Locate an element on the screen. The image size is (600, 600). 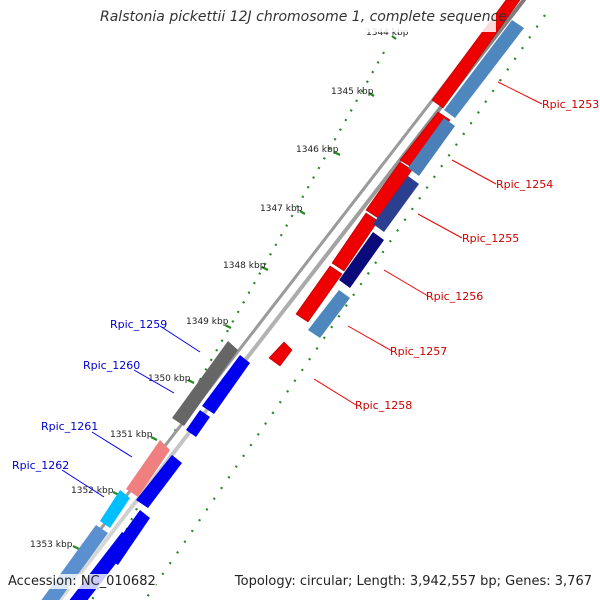
gene-label: Rpic_1258 is located at coordinates (383, 405).